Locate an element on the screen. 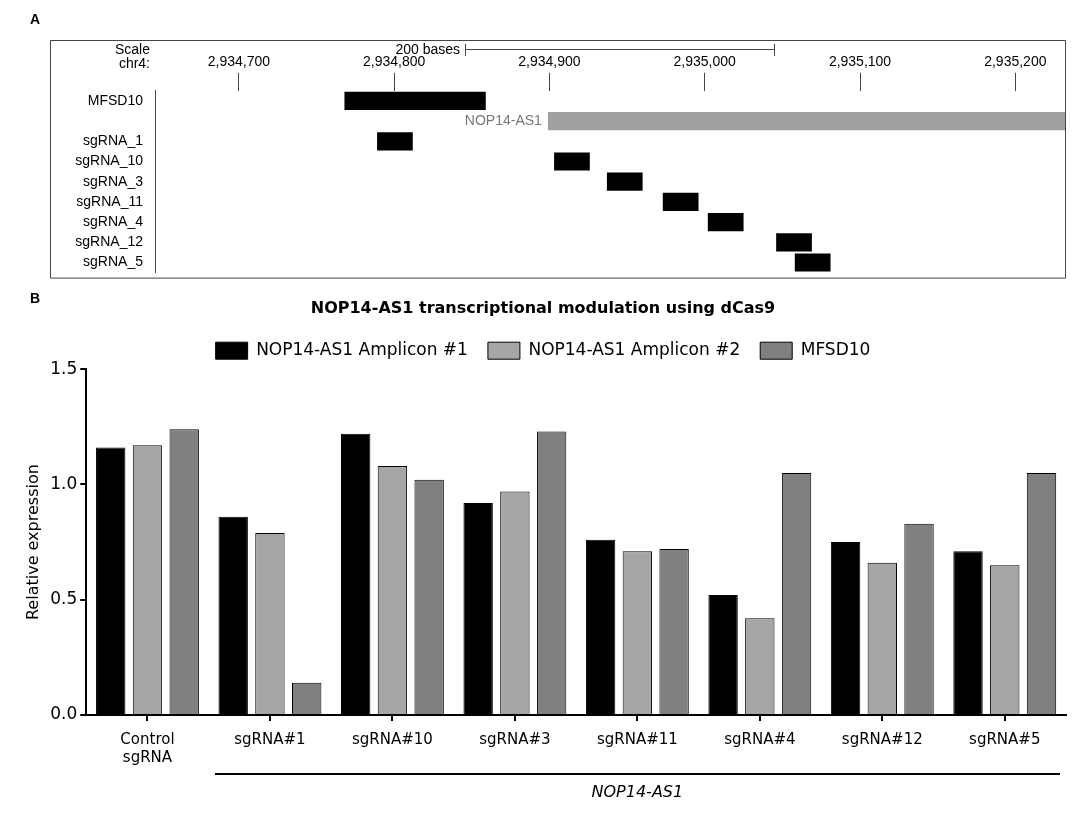 The width and height of the screenshot is (1076, 825). legend-label: MFSD10 is located at coordinates (835, 349).